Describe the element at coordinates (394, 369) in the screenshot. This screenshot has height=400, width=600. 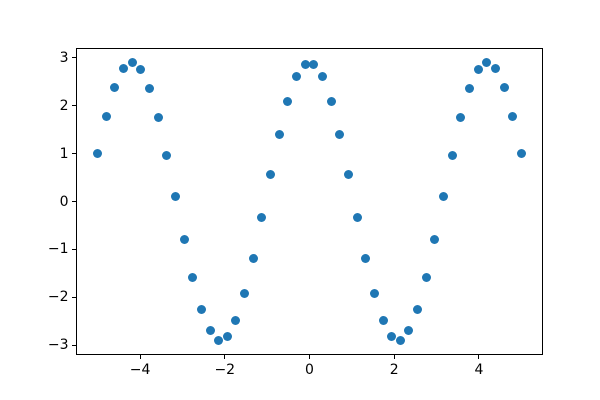
I see `x-tick-label: 2` at that location.